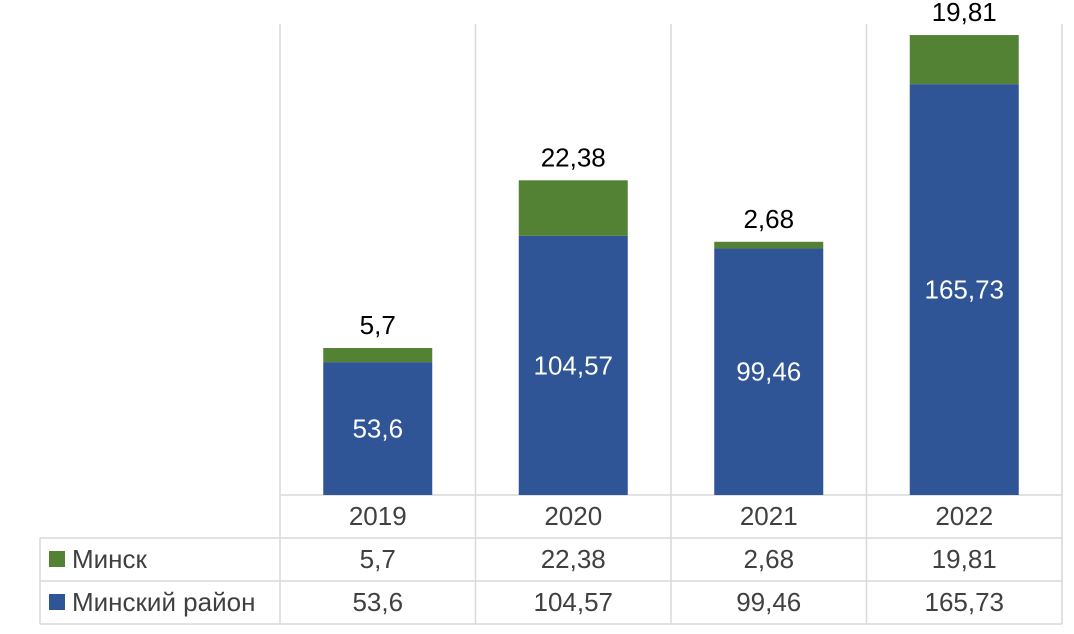 The width and height of the screenshot is (1074, 634). What do you see at coordinates (964, 13) in the screenshot?
I see `data-label-top: 19,81` at bounding box center [964, 13].